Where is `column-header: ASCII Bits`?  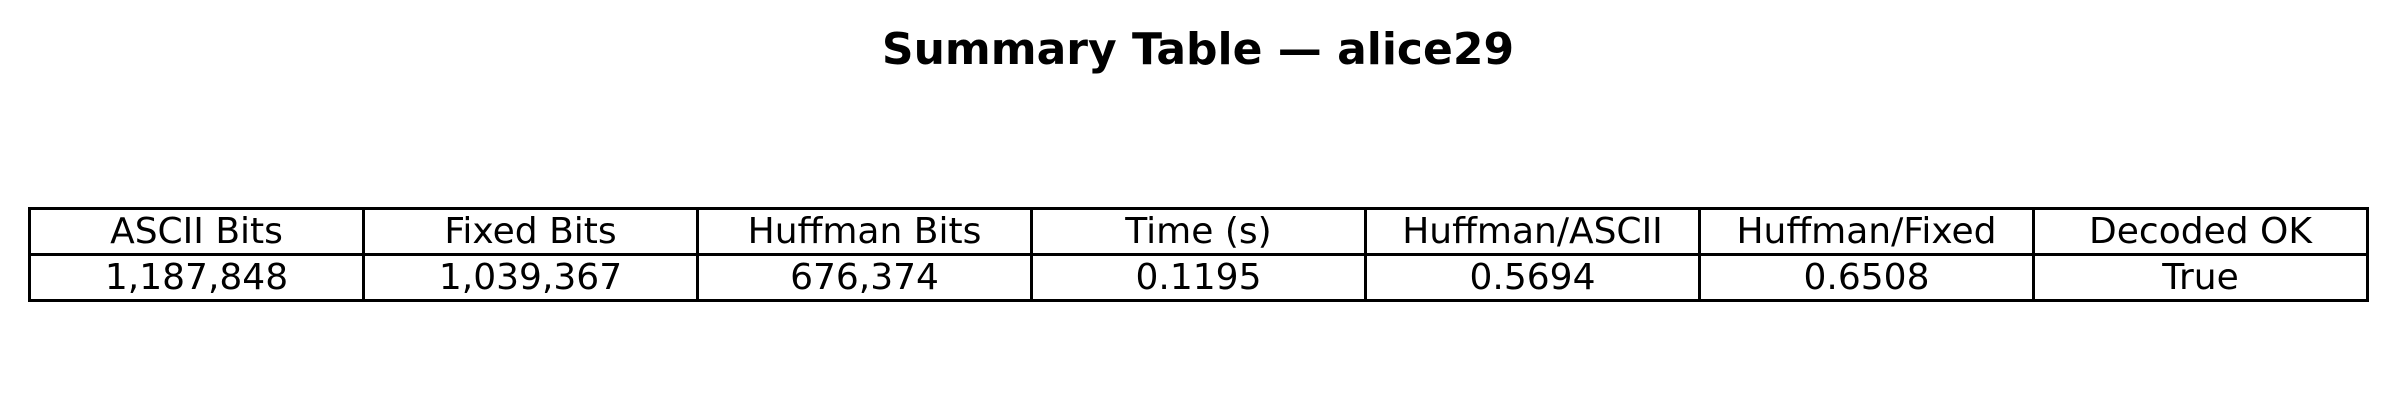 column-header: ASCII Bits is located at coordinates (196, 231).